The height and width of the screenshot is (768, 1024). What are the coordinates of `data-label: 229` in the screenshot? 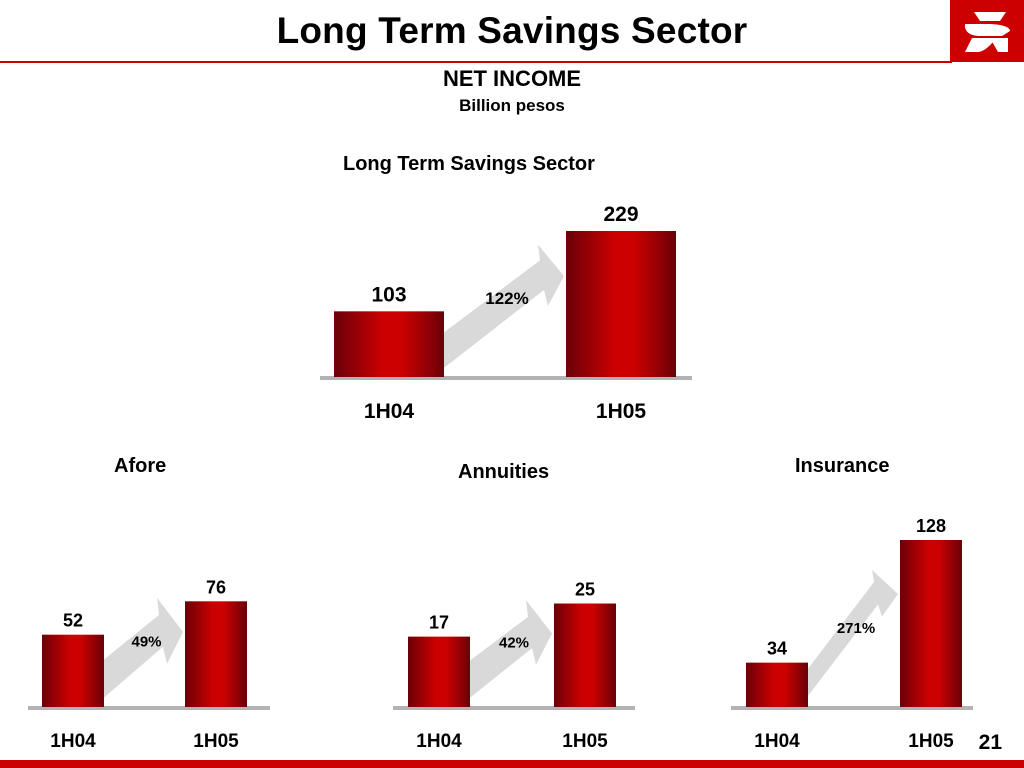 It's located at (620, 214).